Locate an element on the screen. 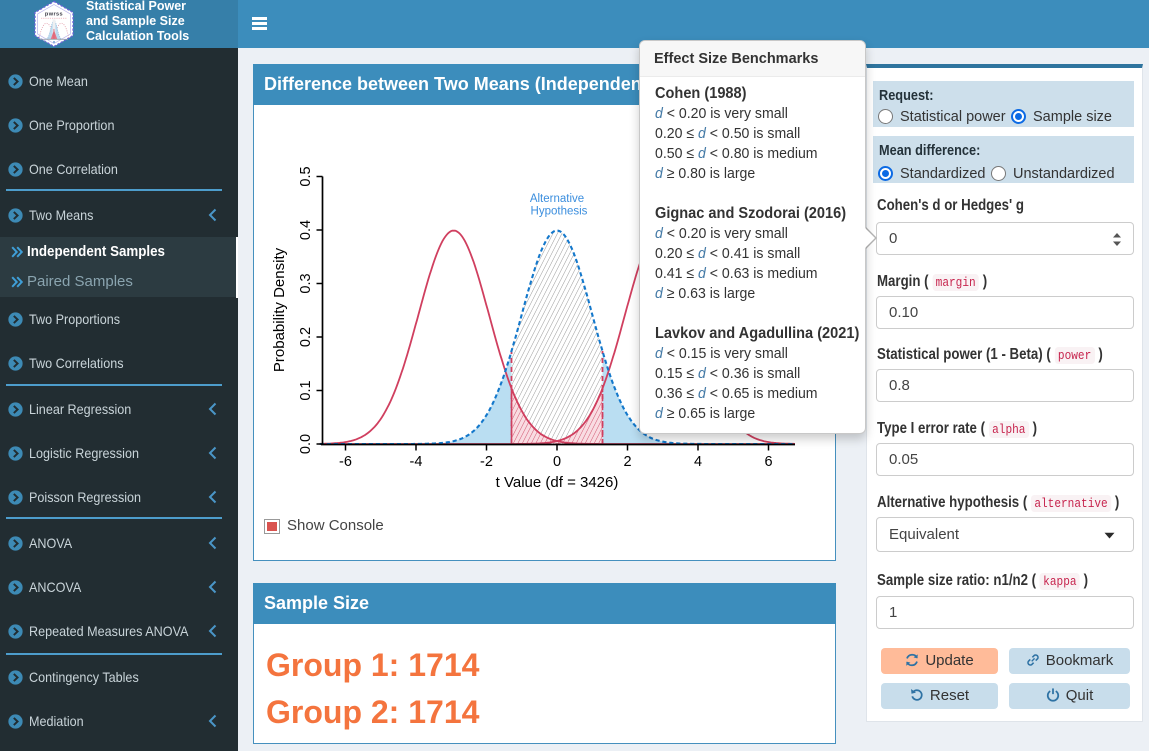 This screenshot has width=1149, height=751. svg-text: 0.4 is located at coordinates (306, 230).